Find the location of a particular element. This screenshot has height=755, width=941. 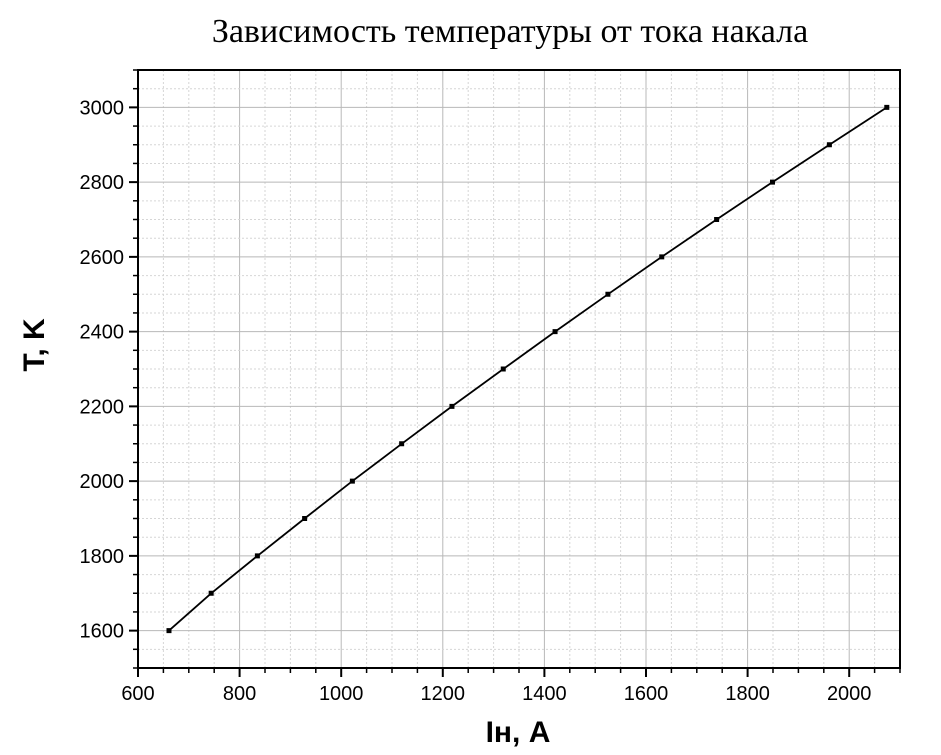

y-tick-label: 1800 is located at coordinates (102, 557).